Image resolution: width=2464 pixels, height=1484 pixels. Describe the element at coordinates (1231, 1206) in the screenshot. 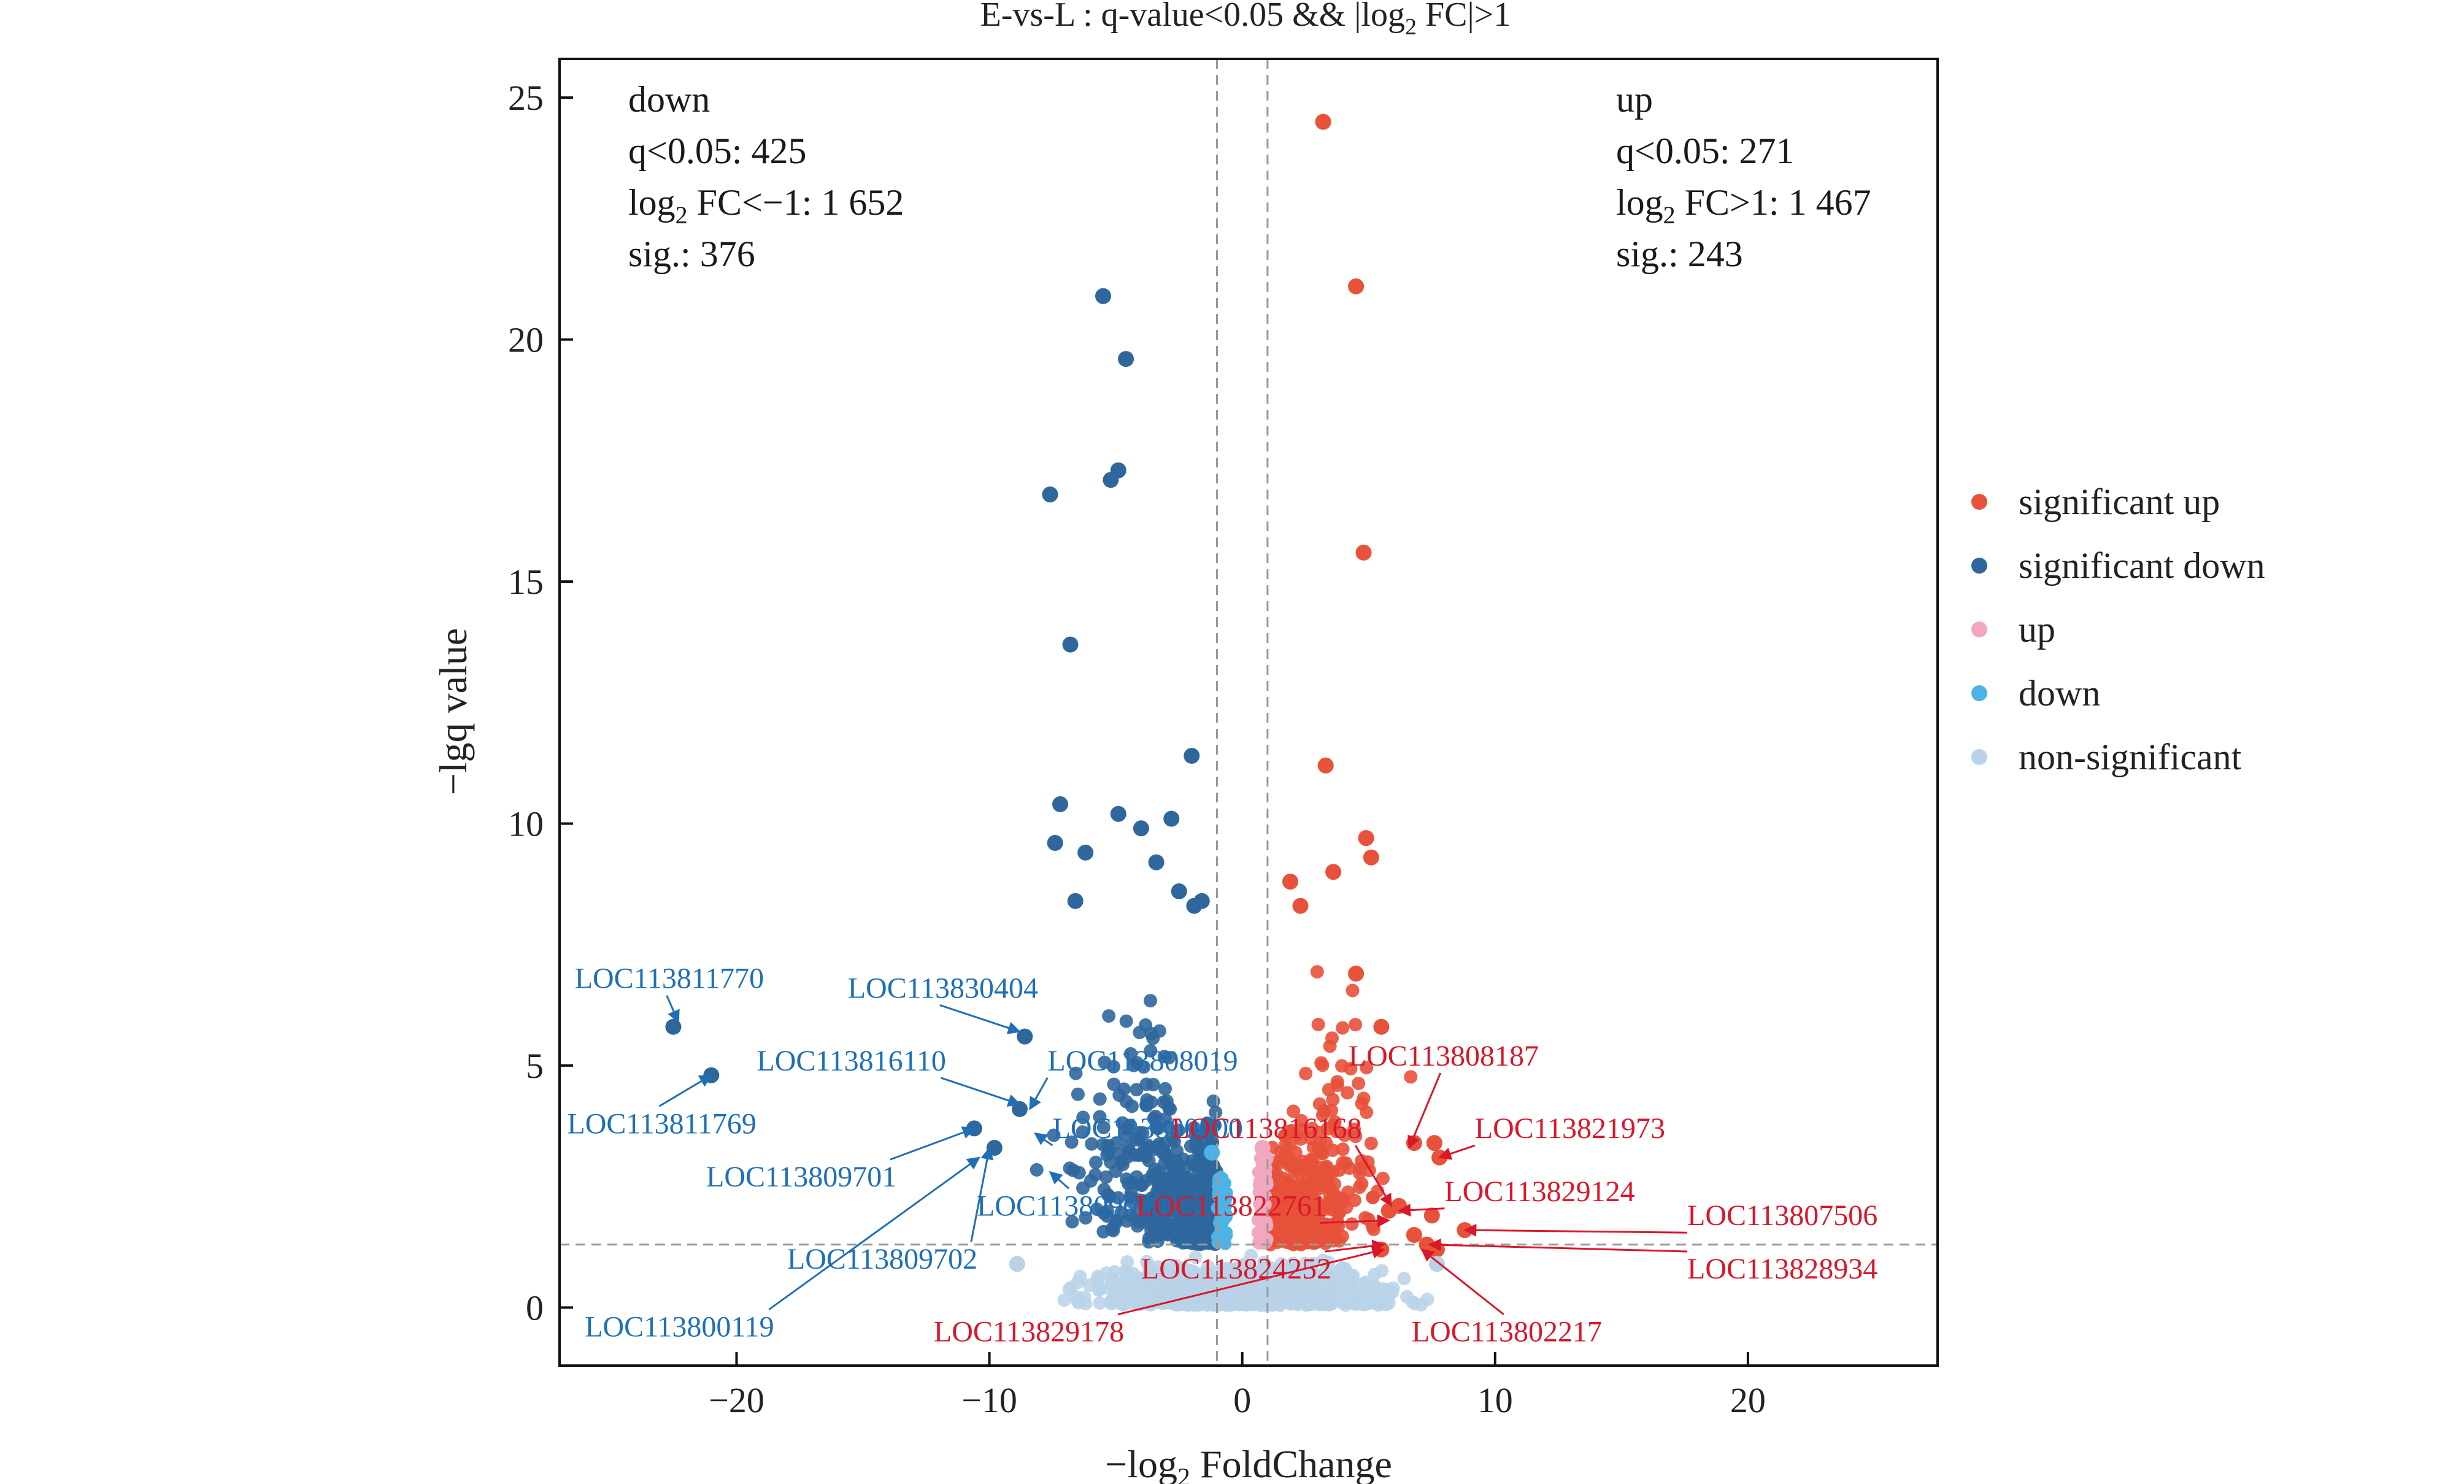

I see `gene-label: LOC113822761` at that location.